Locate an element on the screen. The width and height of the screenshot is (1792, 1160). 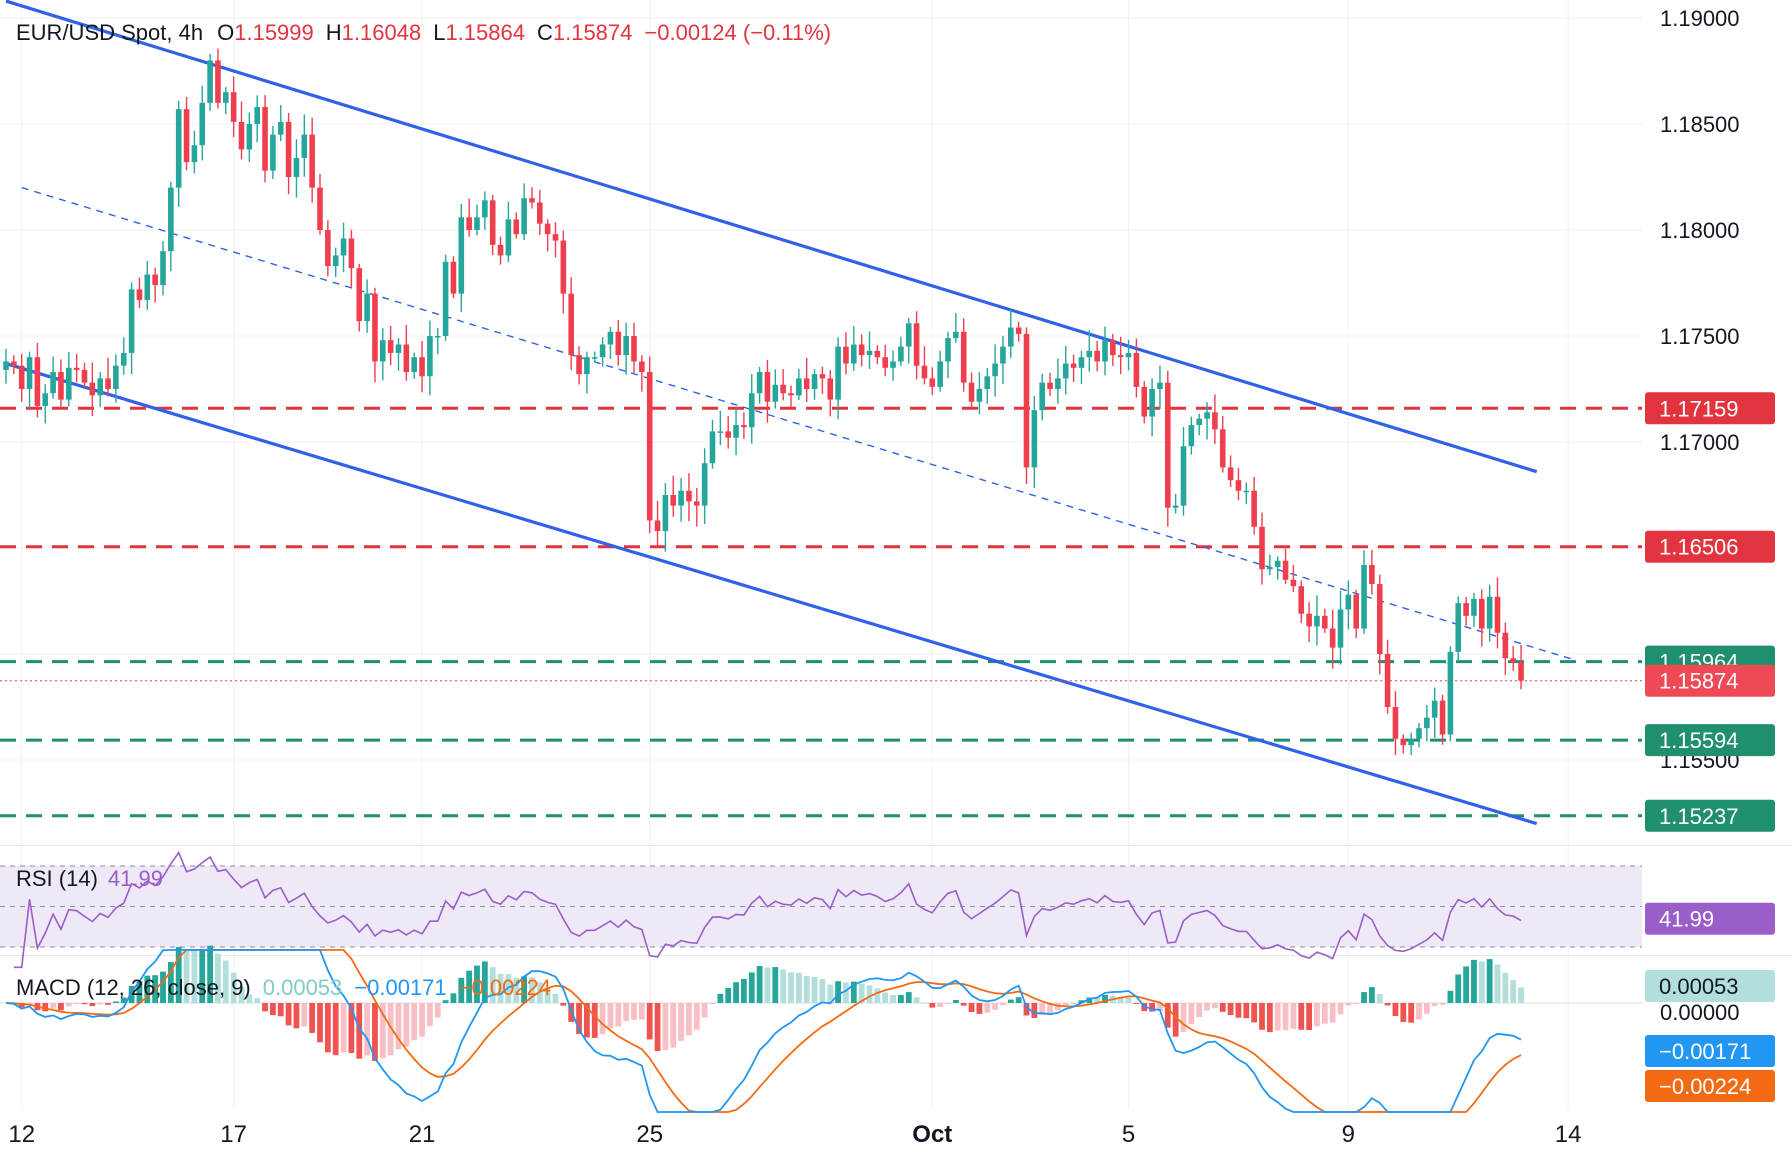
level-badge-support: 1.15237 is located at coordinates (1710, 815).